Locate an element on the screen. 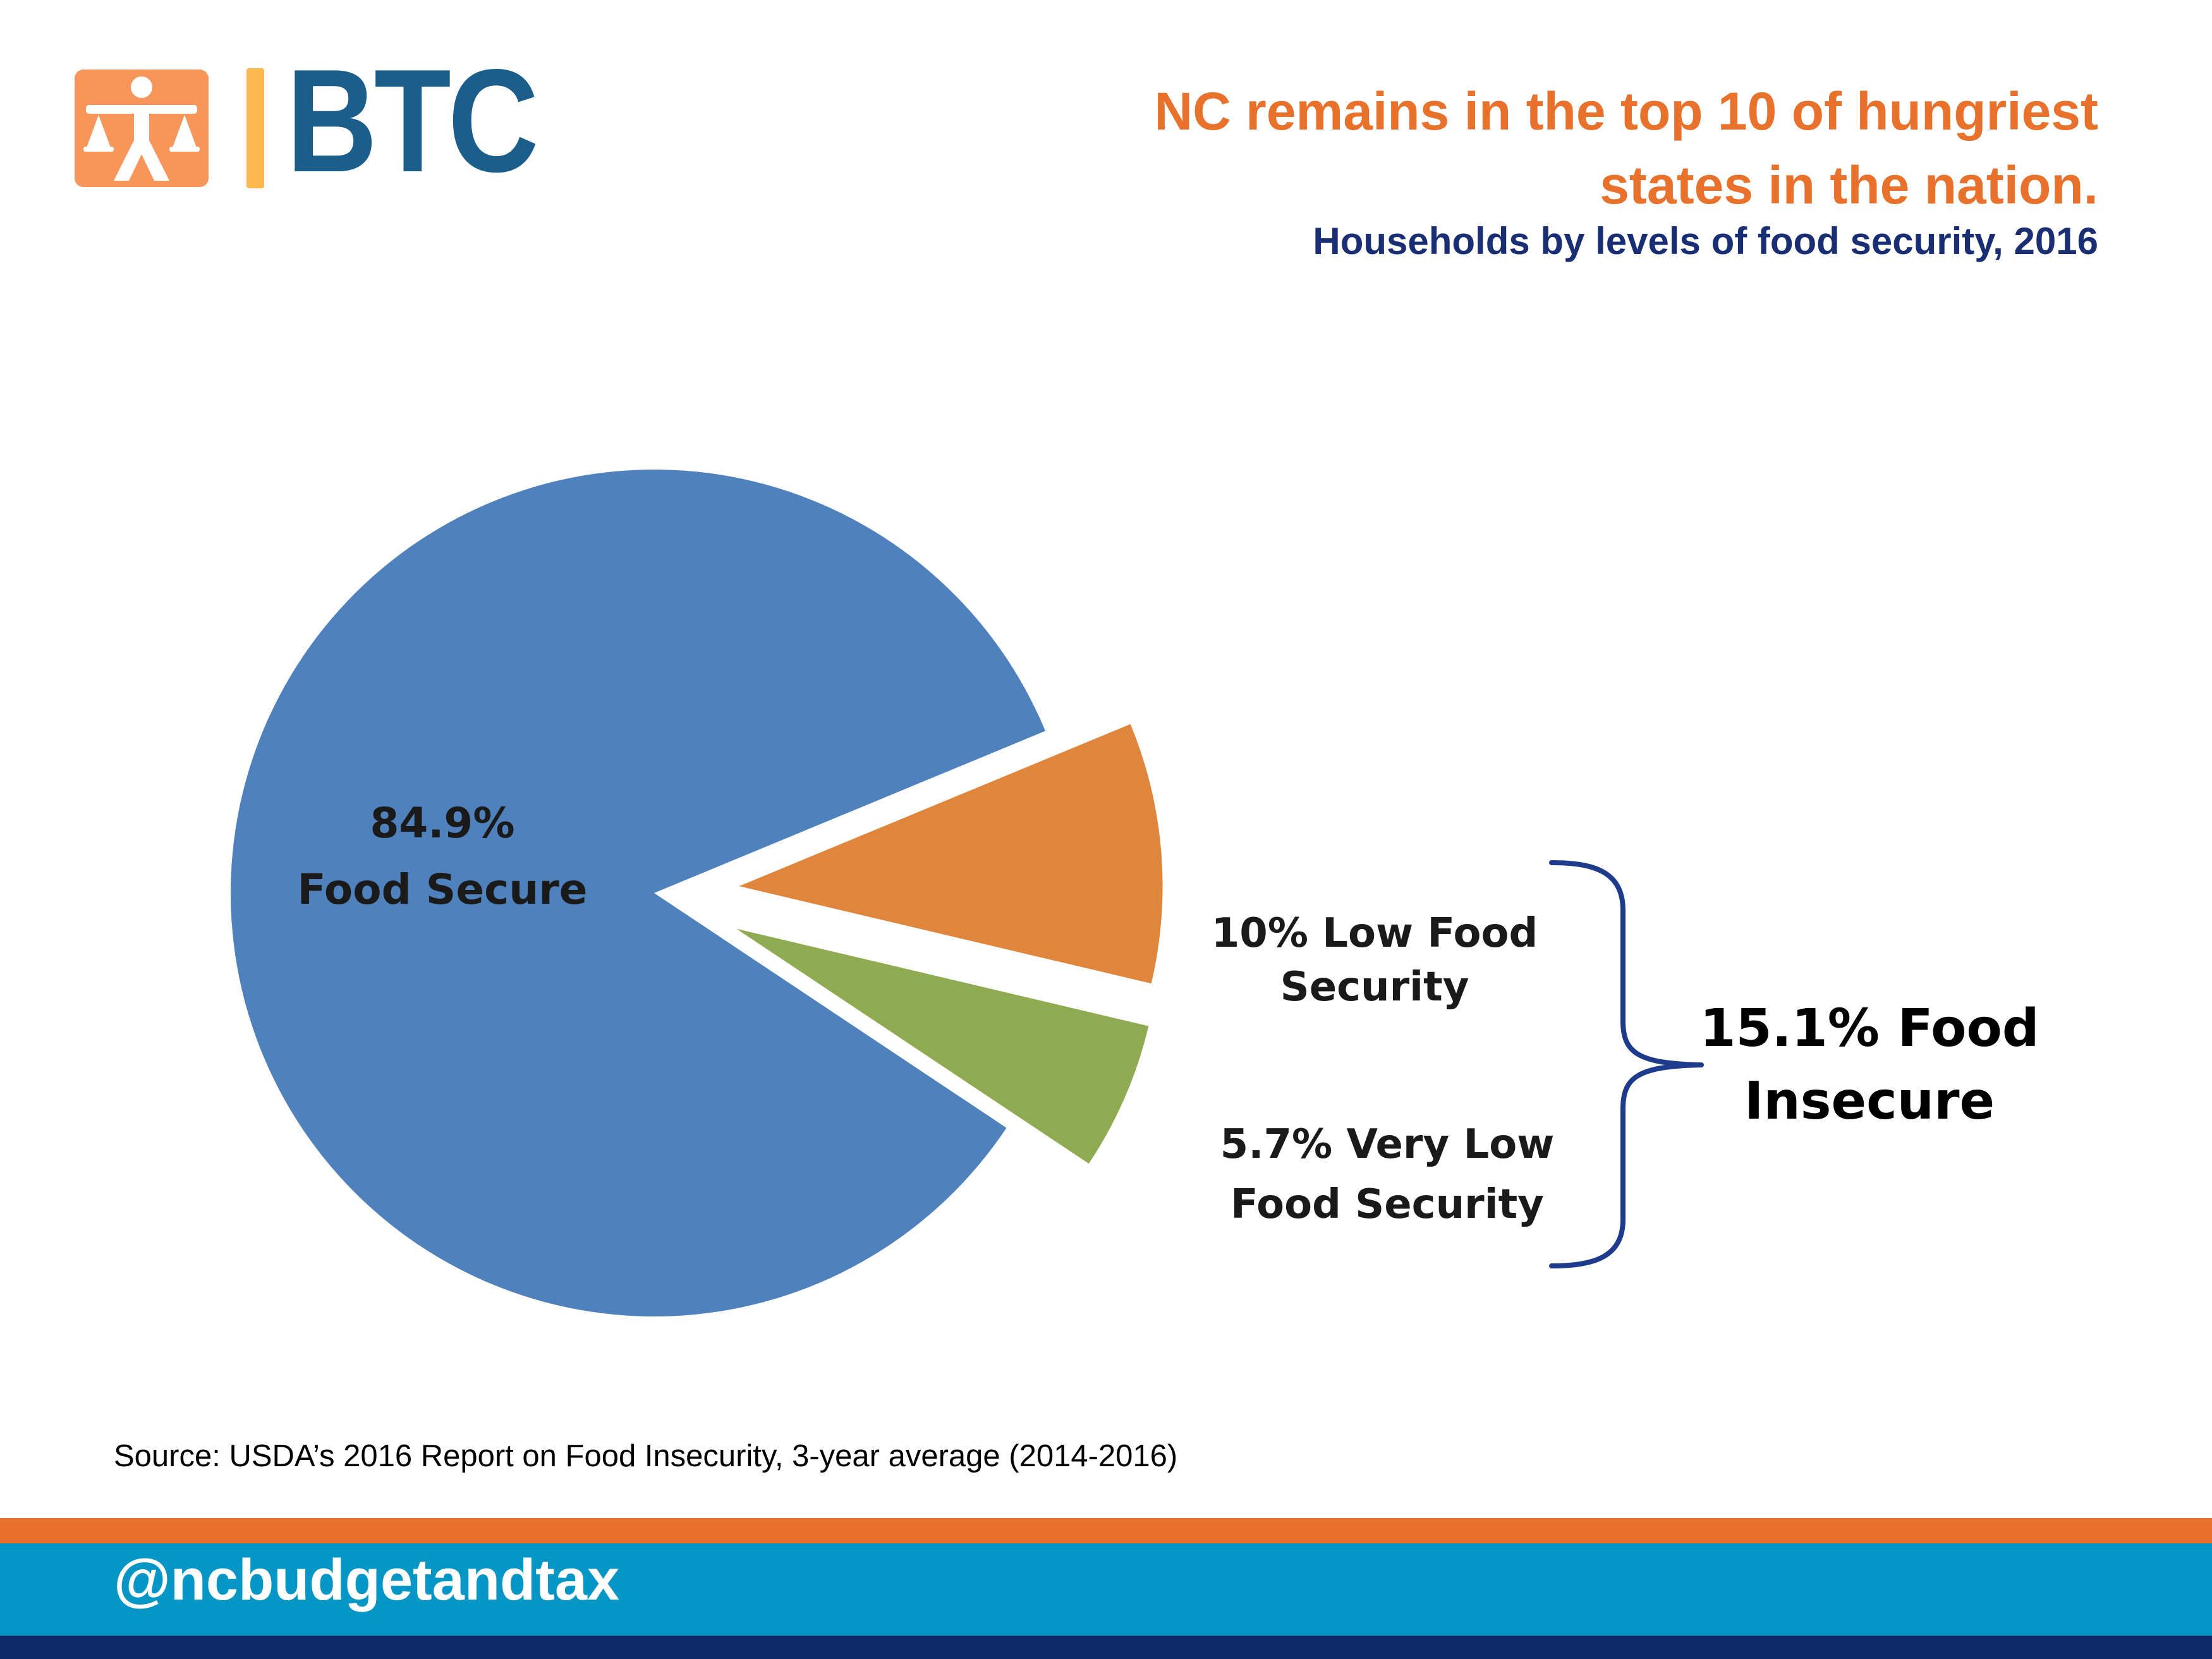  footer-navy-stripe is located at coordinates (1106, 1647).